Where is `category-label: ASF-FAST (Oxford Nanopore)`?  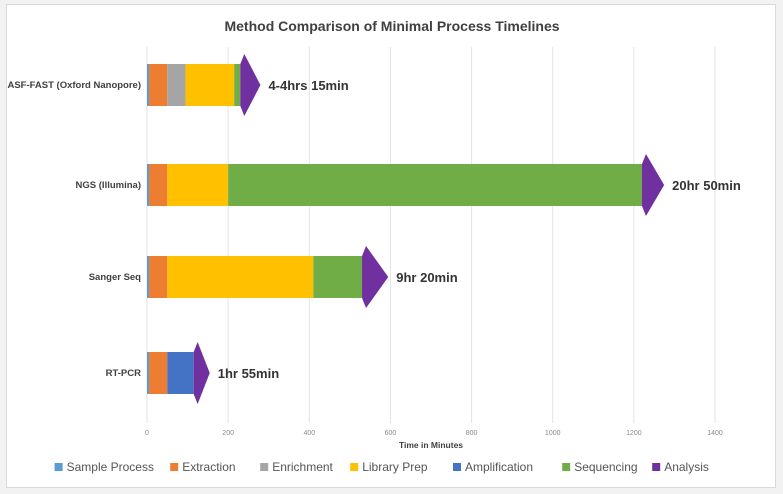
category-label: ASF-FAST (Oxford Nanopore) is located at coordinates (74, 85).